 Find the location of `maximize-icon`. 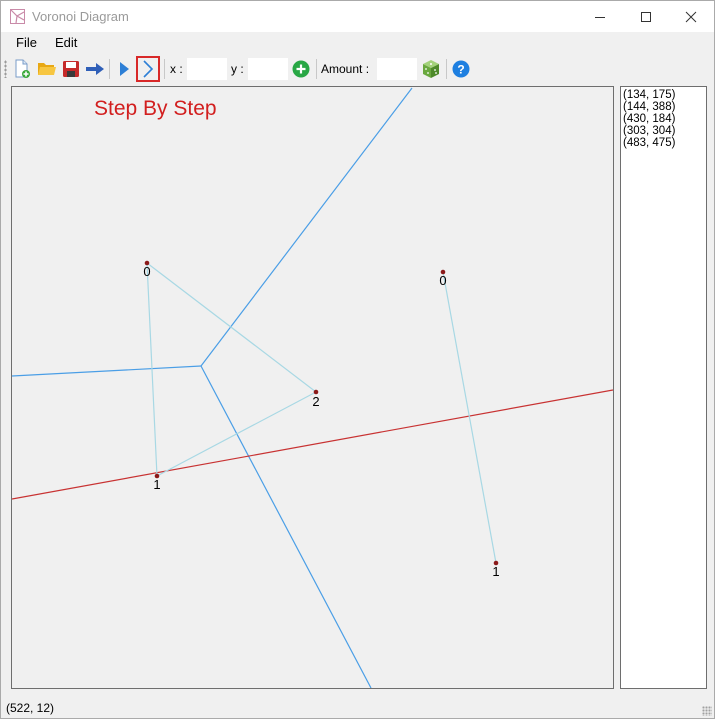

maximize-icon is located at coordinates (646, 16).